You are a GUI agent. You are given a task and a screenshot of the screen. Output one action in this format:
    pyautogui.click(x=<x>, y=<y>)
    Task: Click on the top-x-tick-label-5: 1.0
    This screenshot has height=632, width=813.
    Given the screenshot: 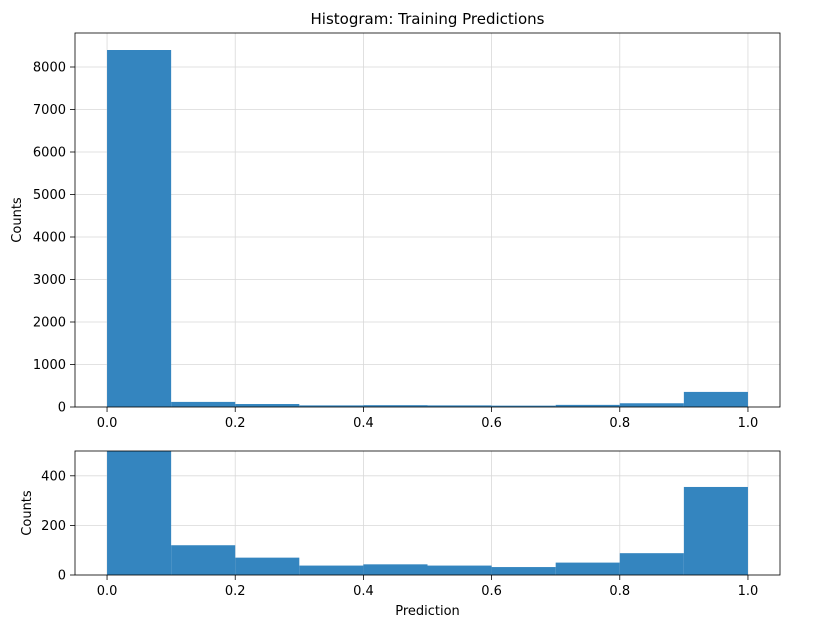 What is the action you would take?
    pyautogui.click(x=748, y=423)
    